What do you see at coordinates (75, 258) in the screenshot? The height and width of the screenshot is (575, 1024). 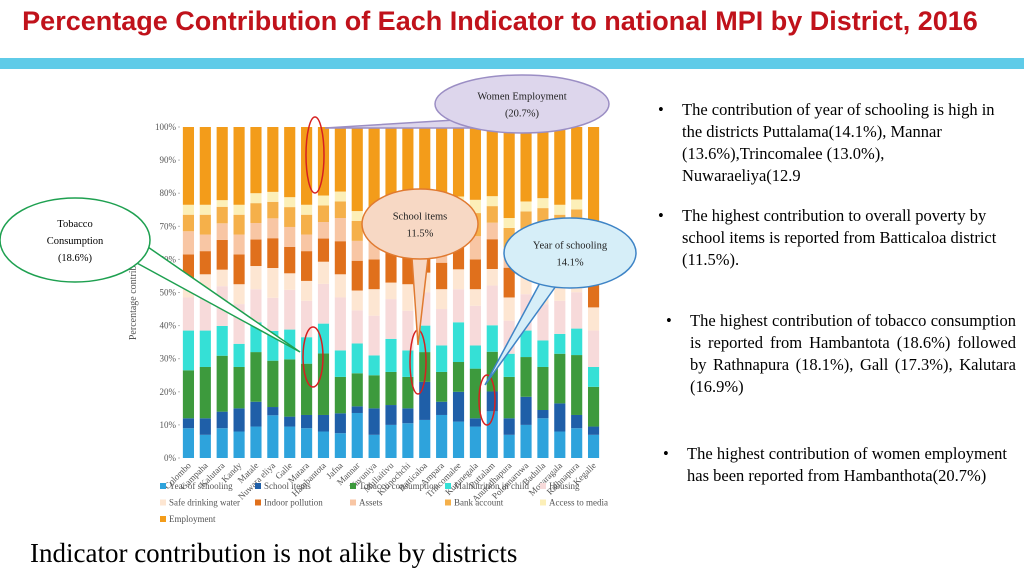 I see `callout-text: (18.6%)` at bounding box center [75, 258].